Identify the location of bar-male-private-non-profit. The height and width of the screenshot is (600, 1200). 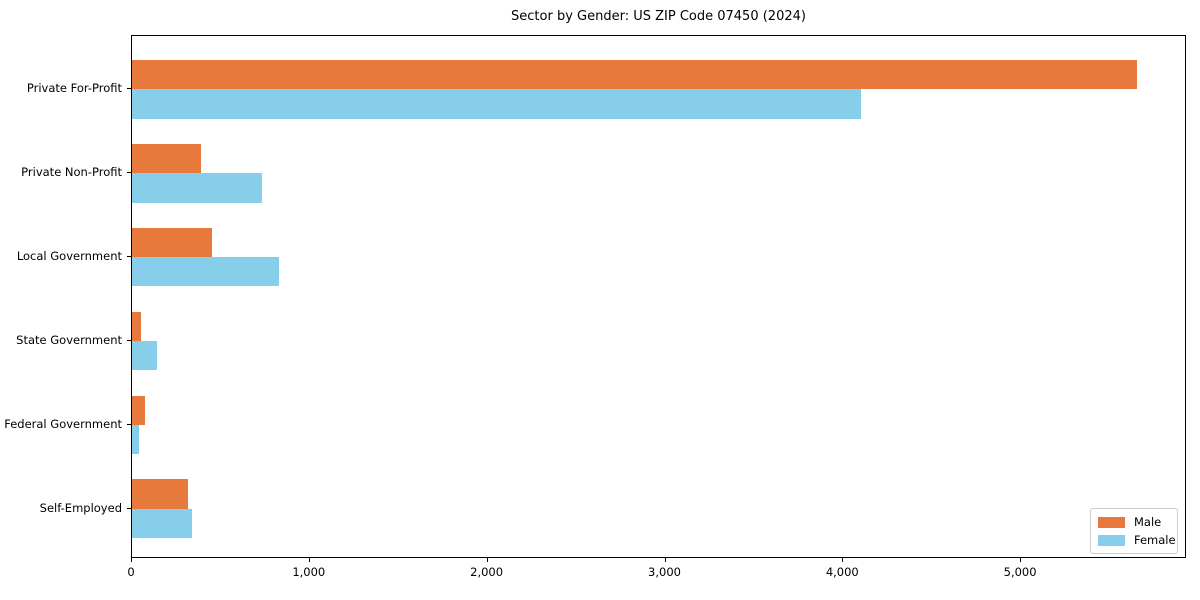
(167, 158).